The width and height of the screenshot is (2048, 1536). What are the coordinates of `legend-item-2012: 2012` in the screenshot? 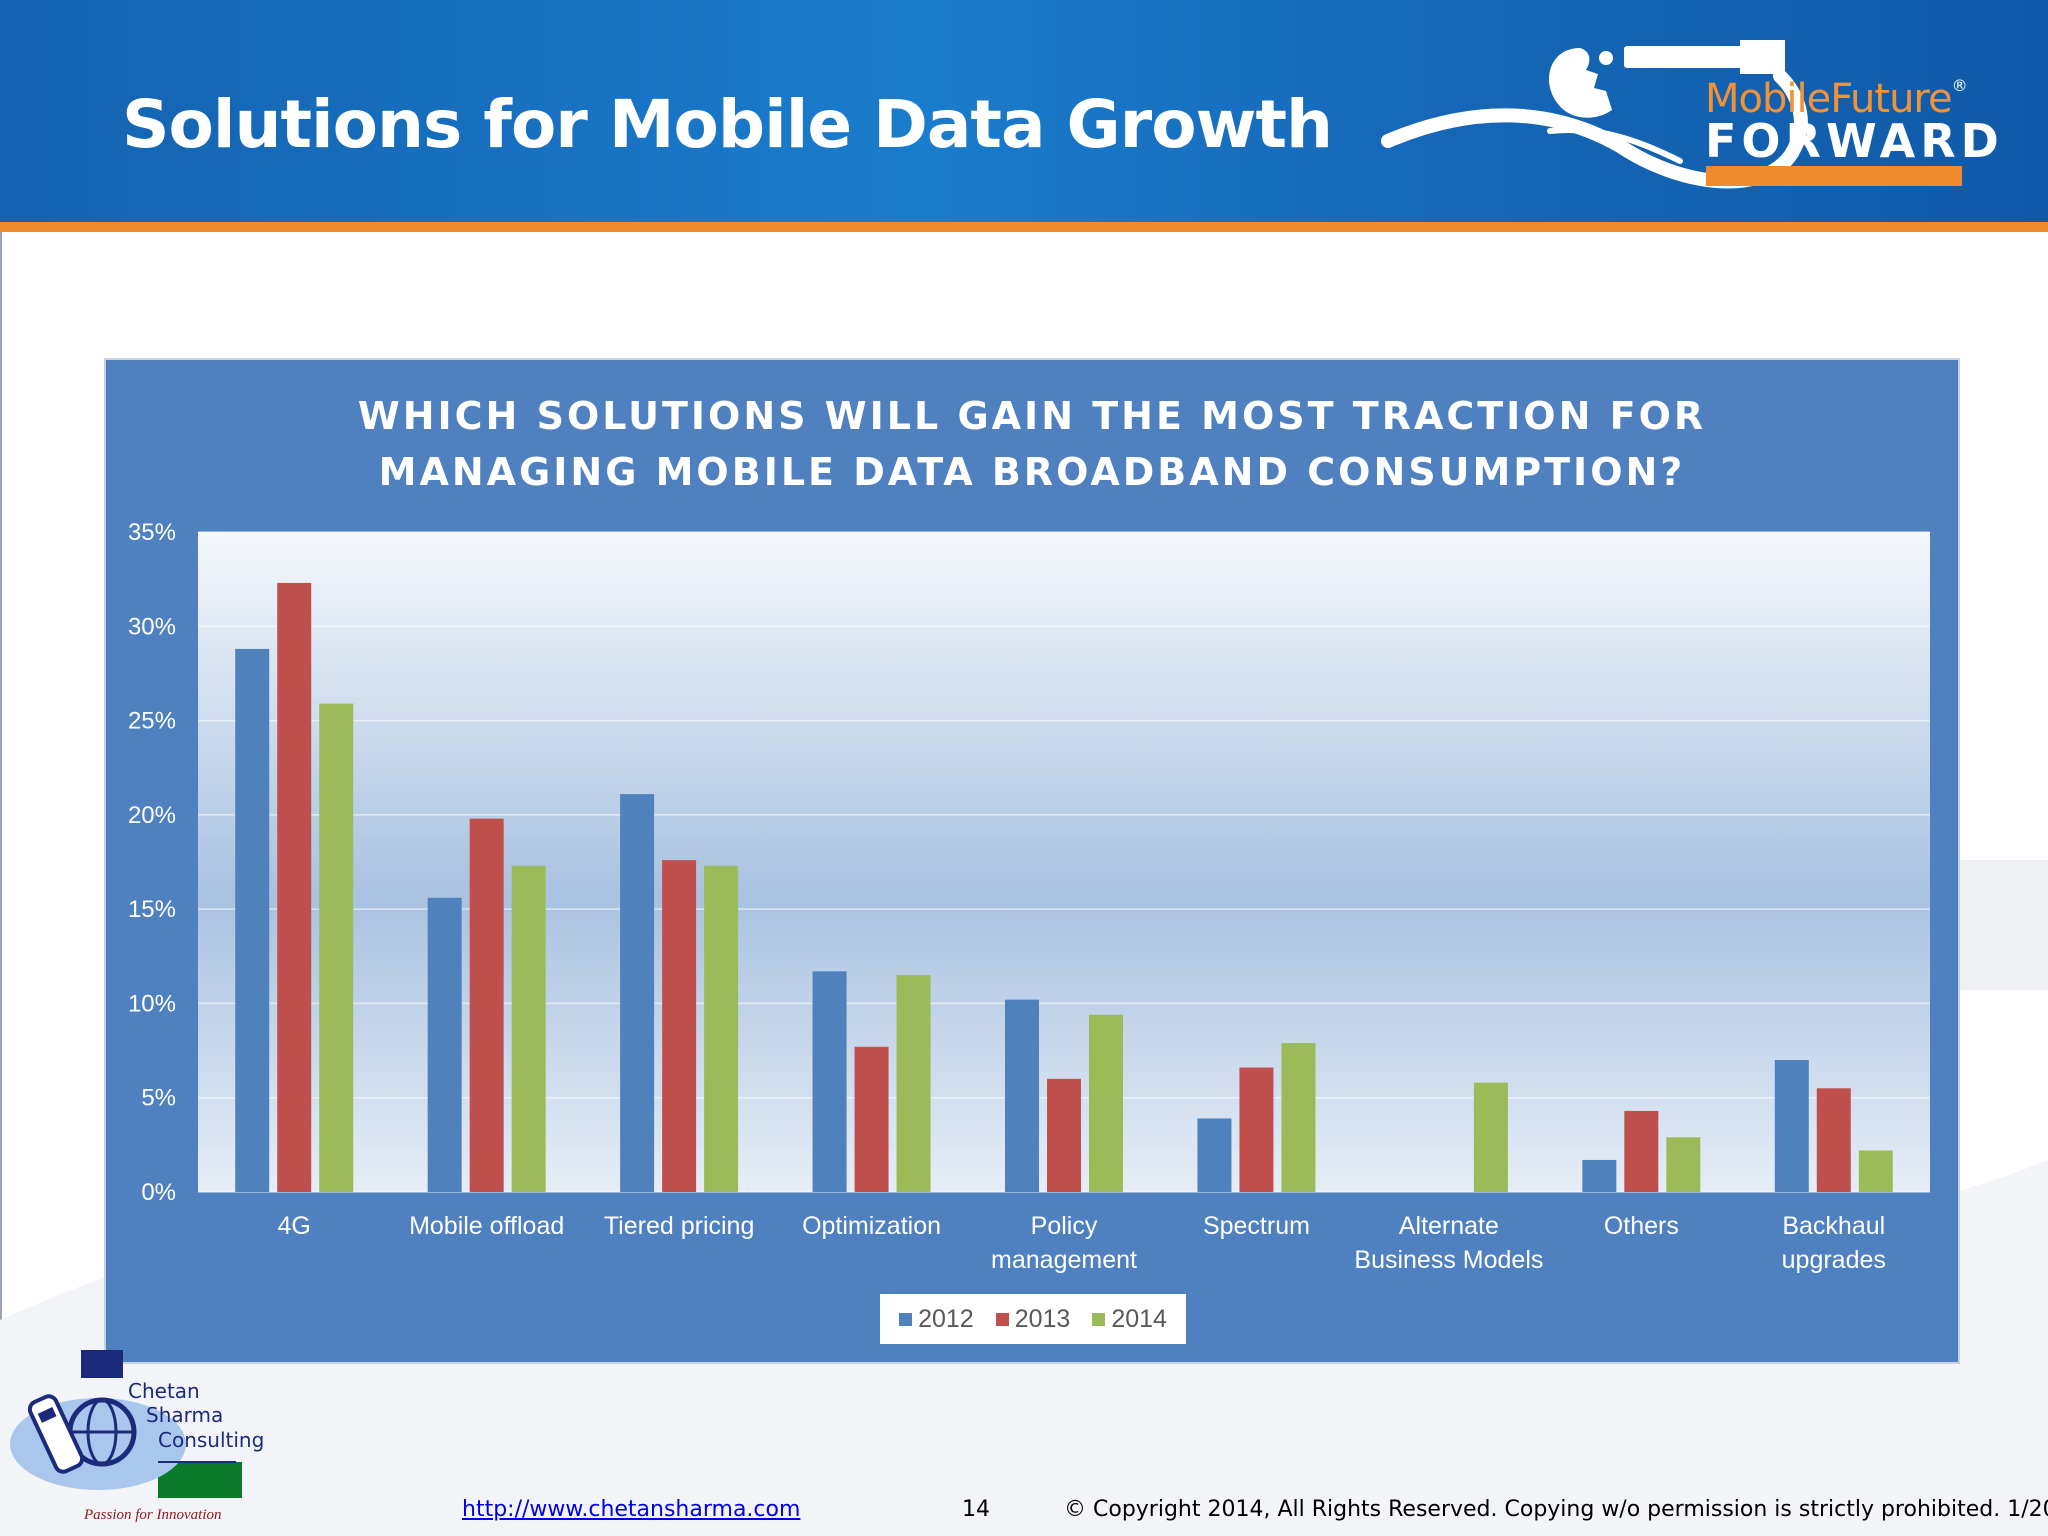 It's located at (936, 1319).